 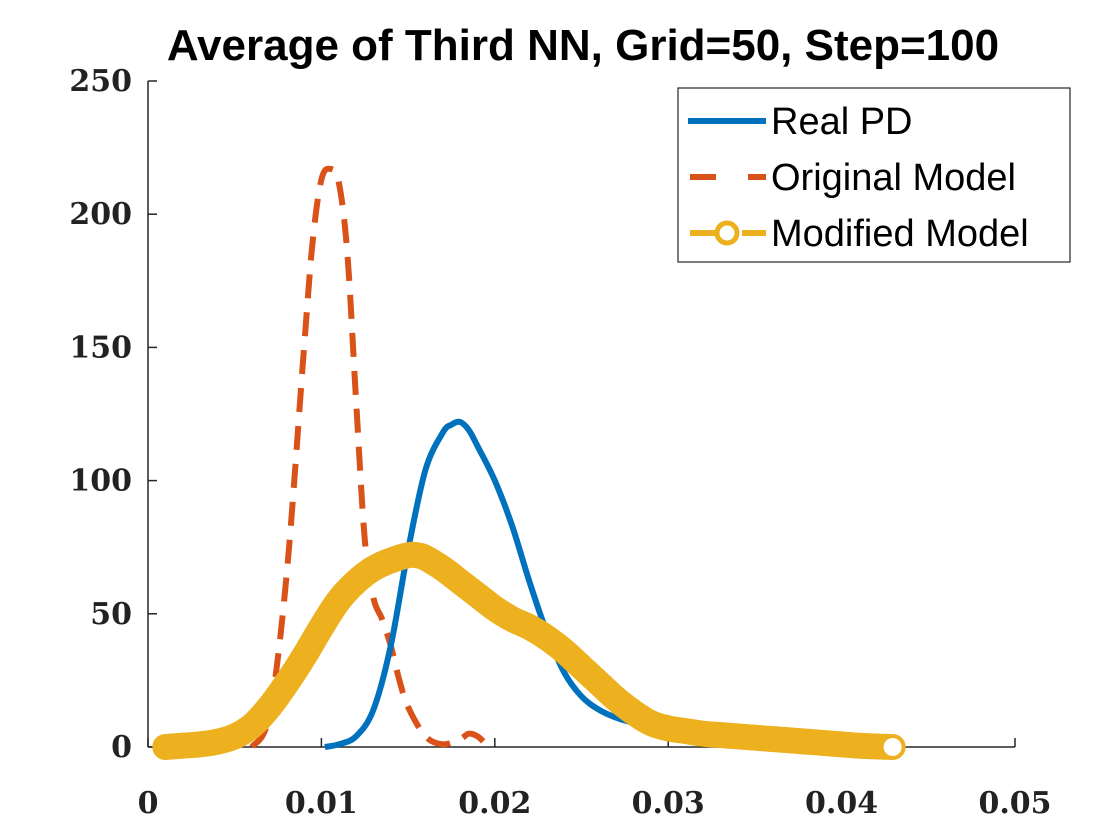 I want to click on series-line-original-model, so click(x=369, y=457).